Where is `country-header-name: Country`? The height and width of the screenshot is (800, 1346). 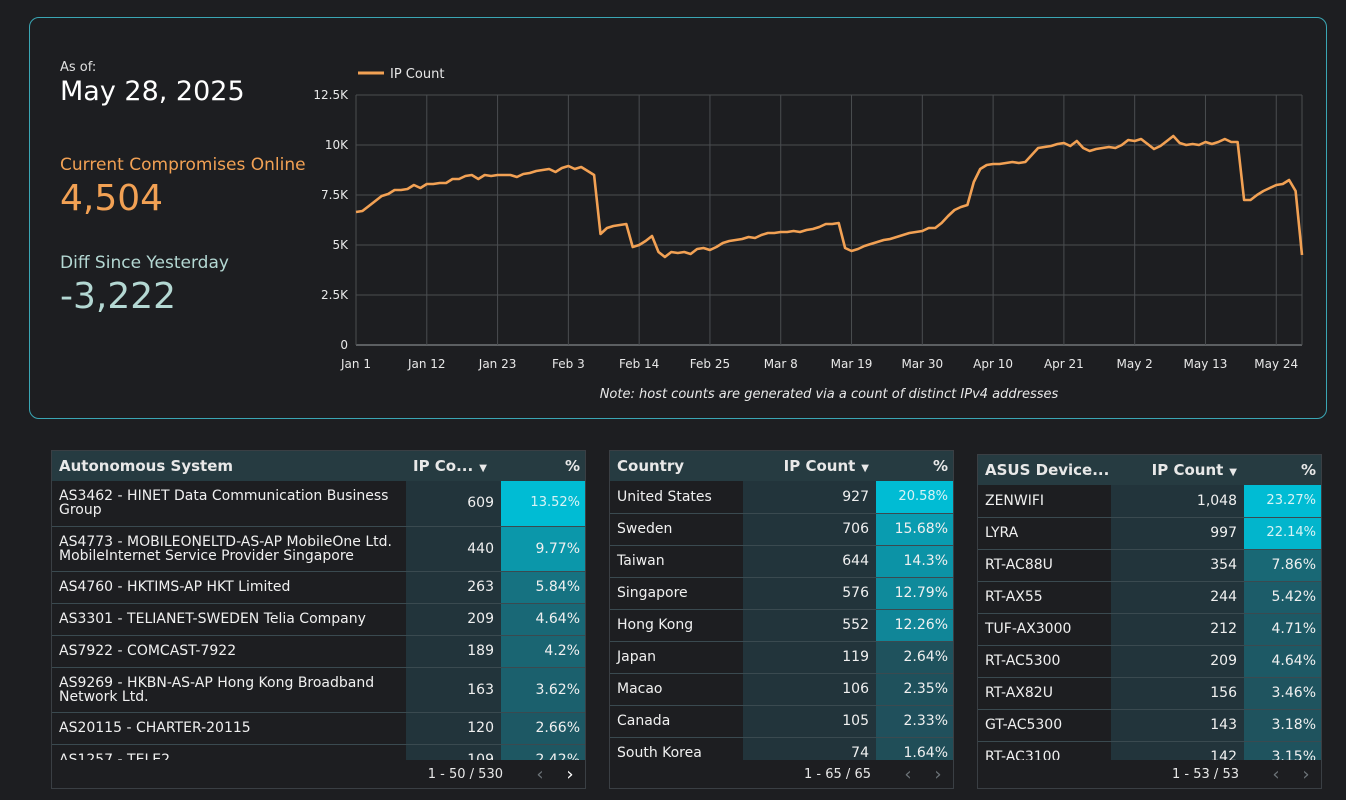
country-header-name: Country is located at coordinates (676, 466).